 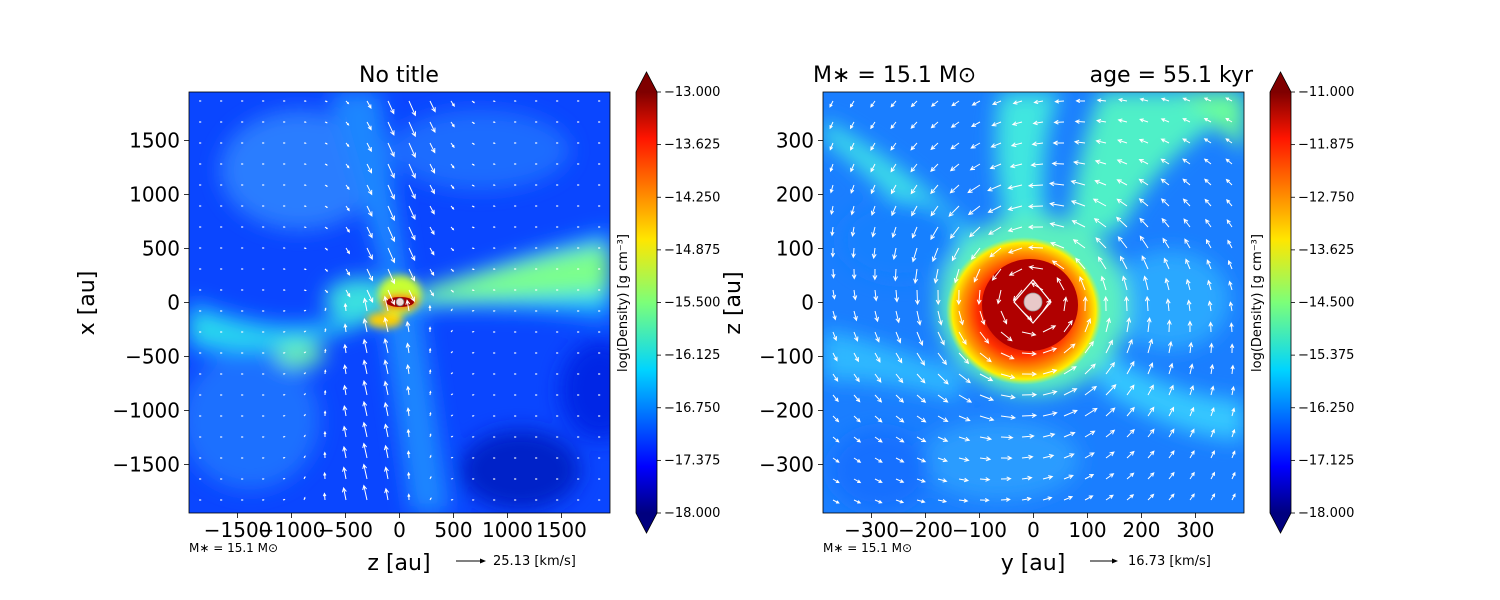 What do you see at coordinates (791, 302) in the screenshot?
I see `right-y-ticks: 300 200 100 0 −100 −200 −300` at bounding box center [791, 302].